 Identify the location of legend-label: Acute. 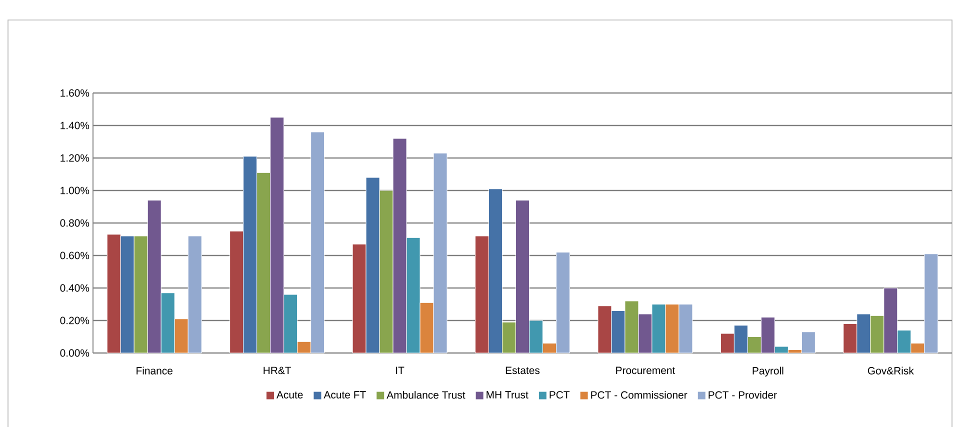
(289, 394).